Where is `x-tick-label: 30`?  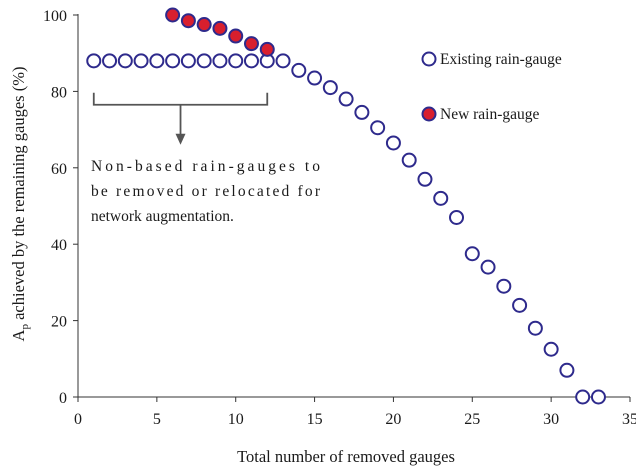
x-tick-label: 30 is located at coordinates (551, 419).